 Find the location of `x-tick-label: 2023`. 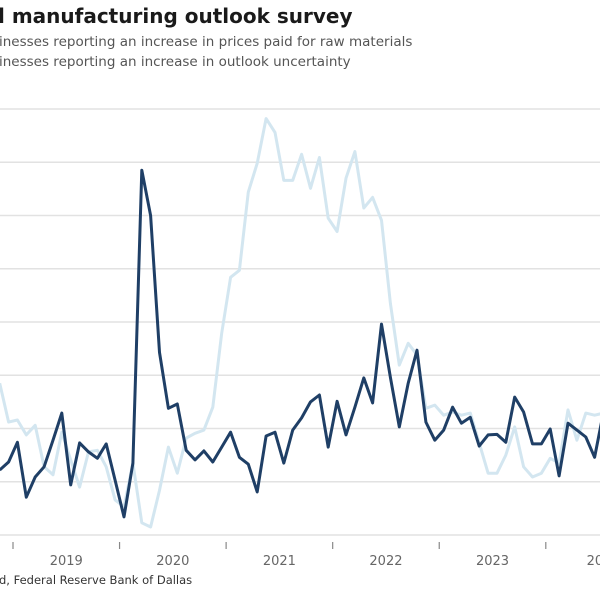

x-tick-label: 2023 is located at coordinates (492, 561).